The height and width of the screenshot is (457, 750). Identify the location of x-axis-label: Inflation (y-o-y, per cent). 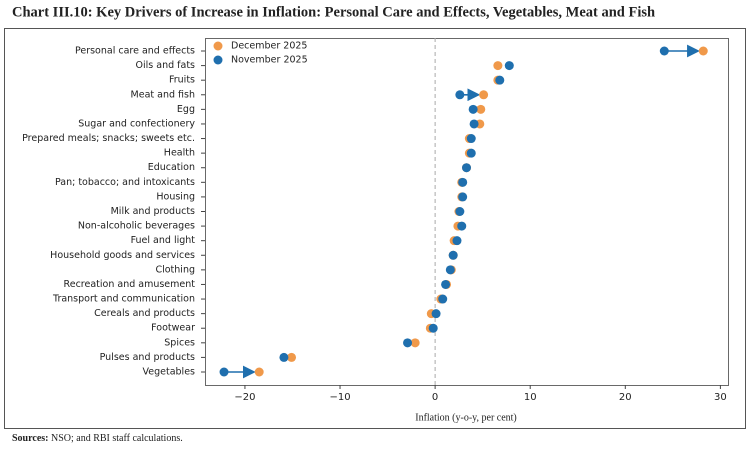
(466, 417).